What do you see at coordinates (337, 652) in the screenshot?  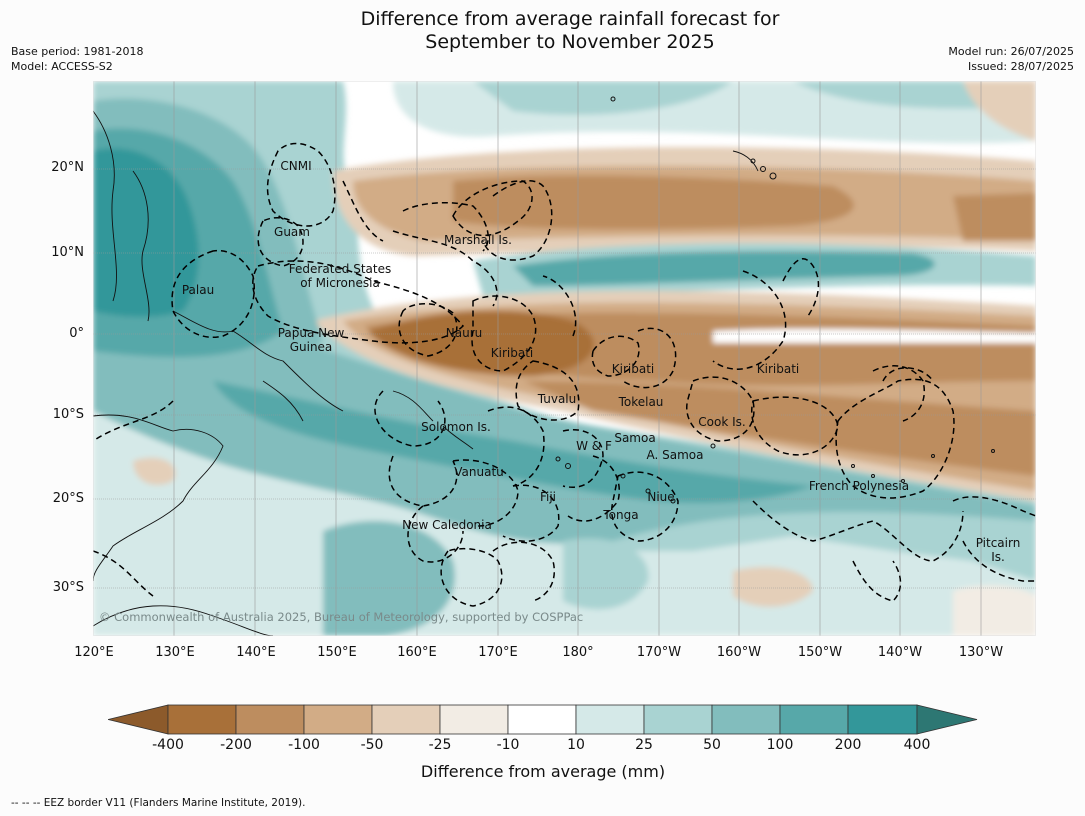 I see `lon-tick-150e: 150°E` at bounding box center [337, 652].